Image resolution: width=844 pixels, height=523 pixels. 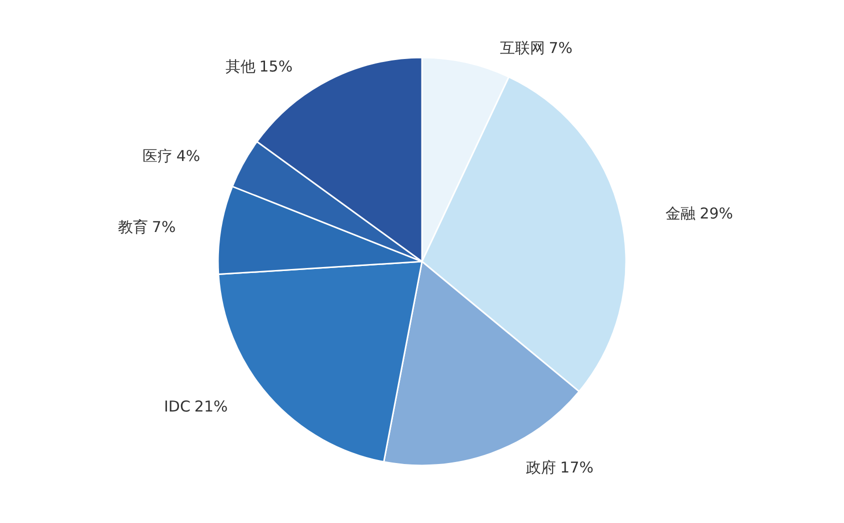 I want to click on slice-label: 金融, so click(x=681, y=213).